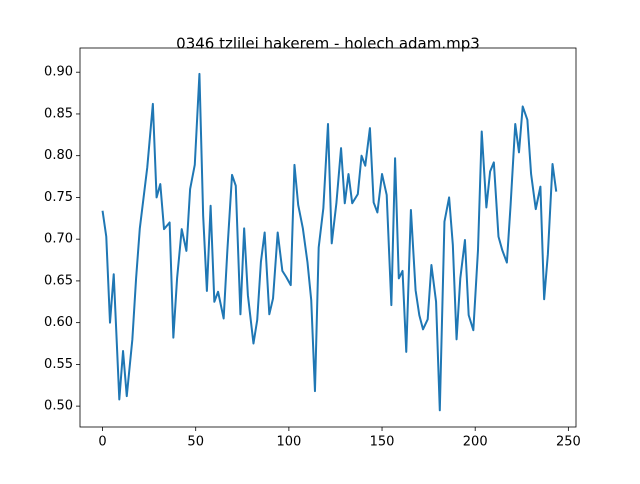  Describe the element at coordinates (58, 280) in the screenshot. I see `y-tick-label: 0.65` at that location.